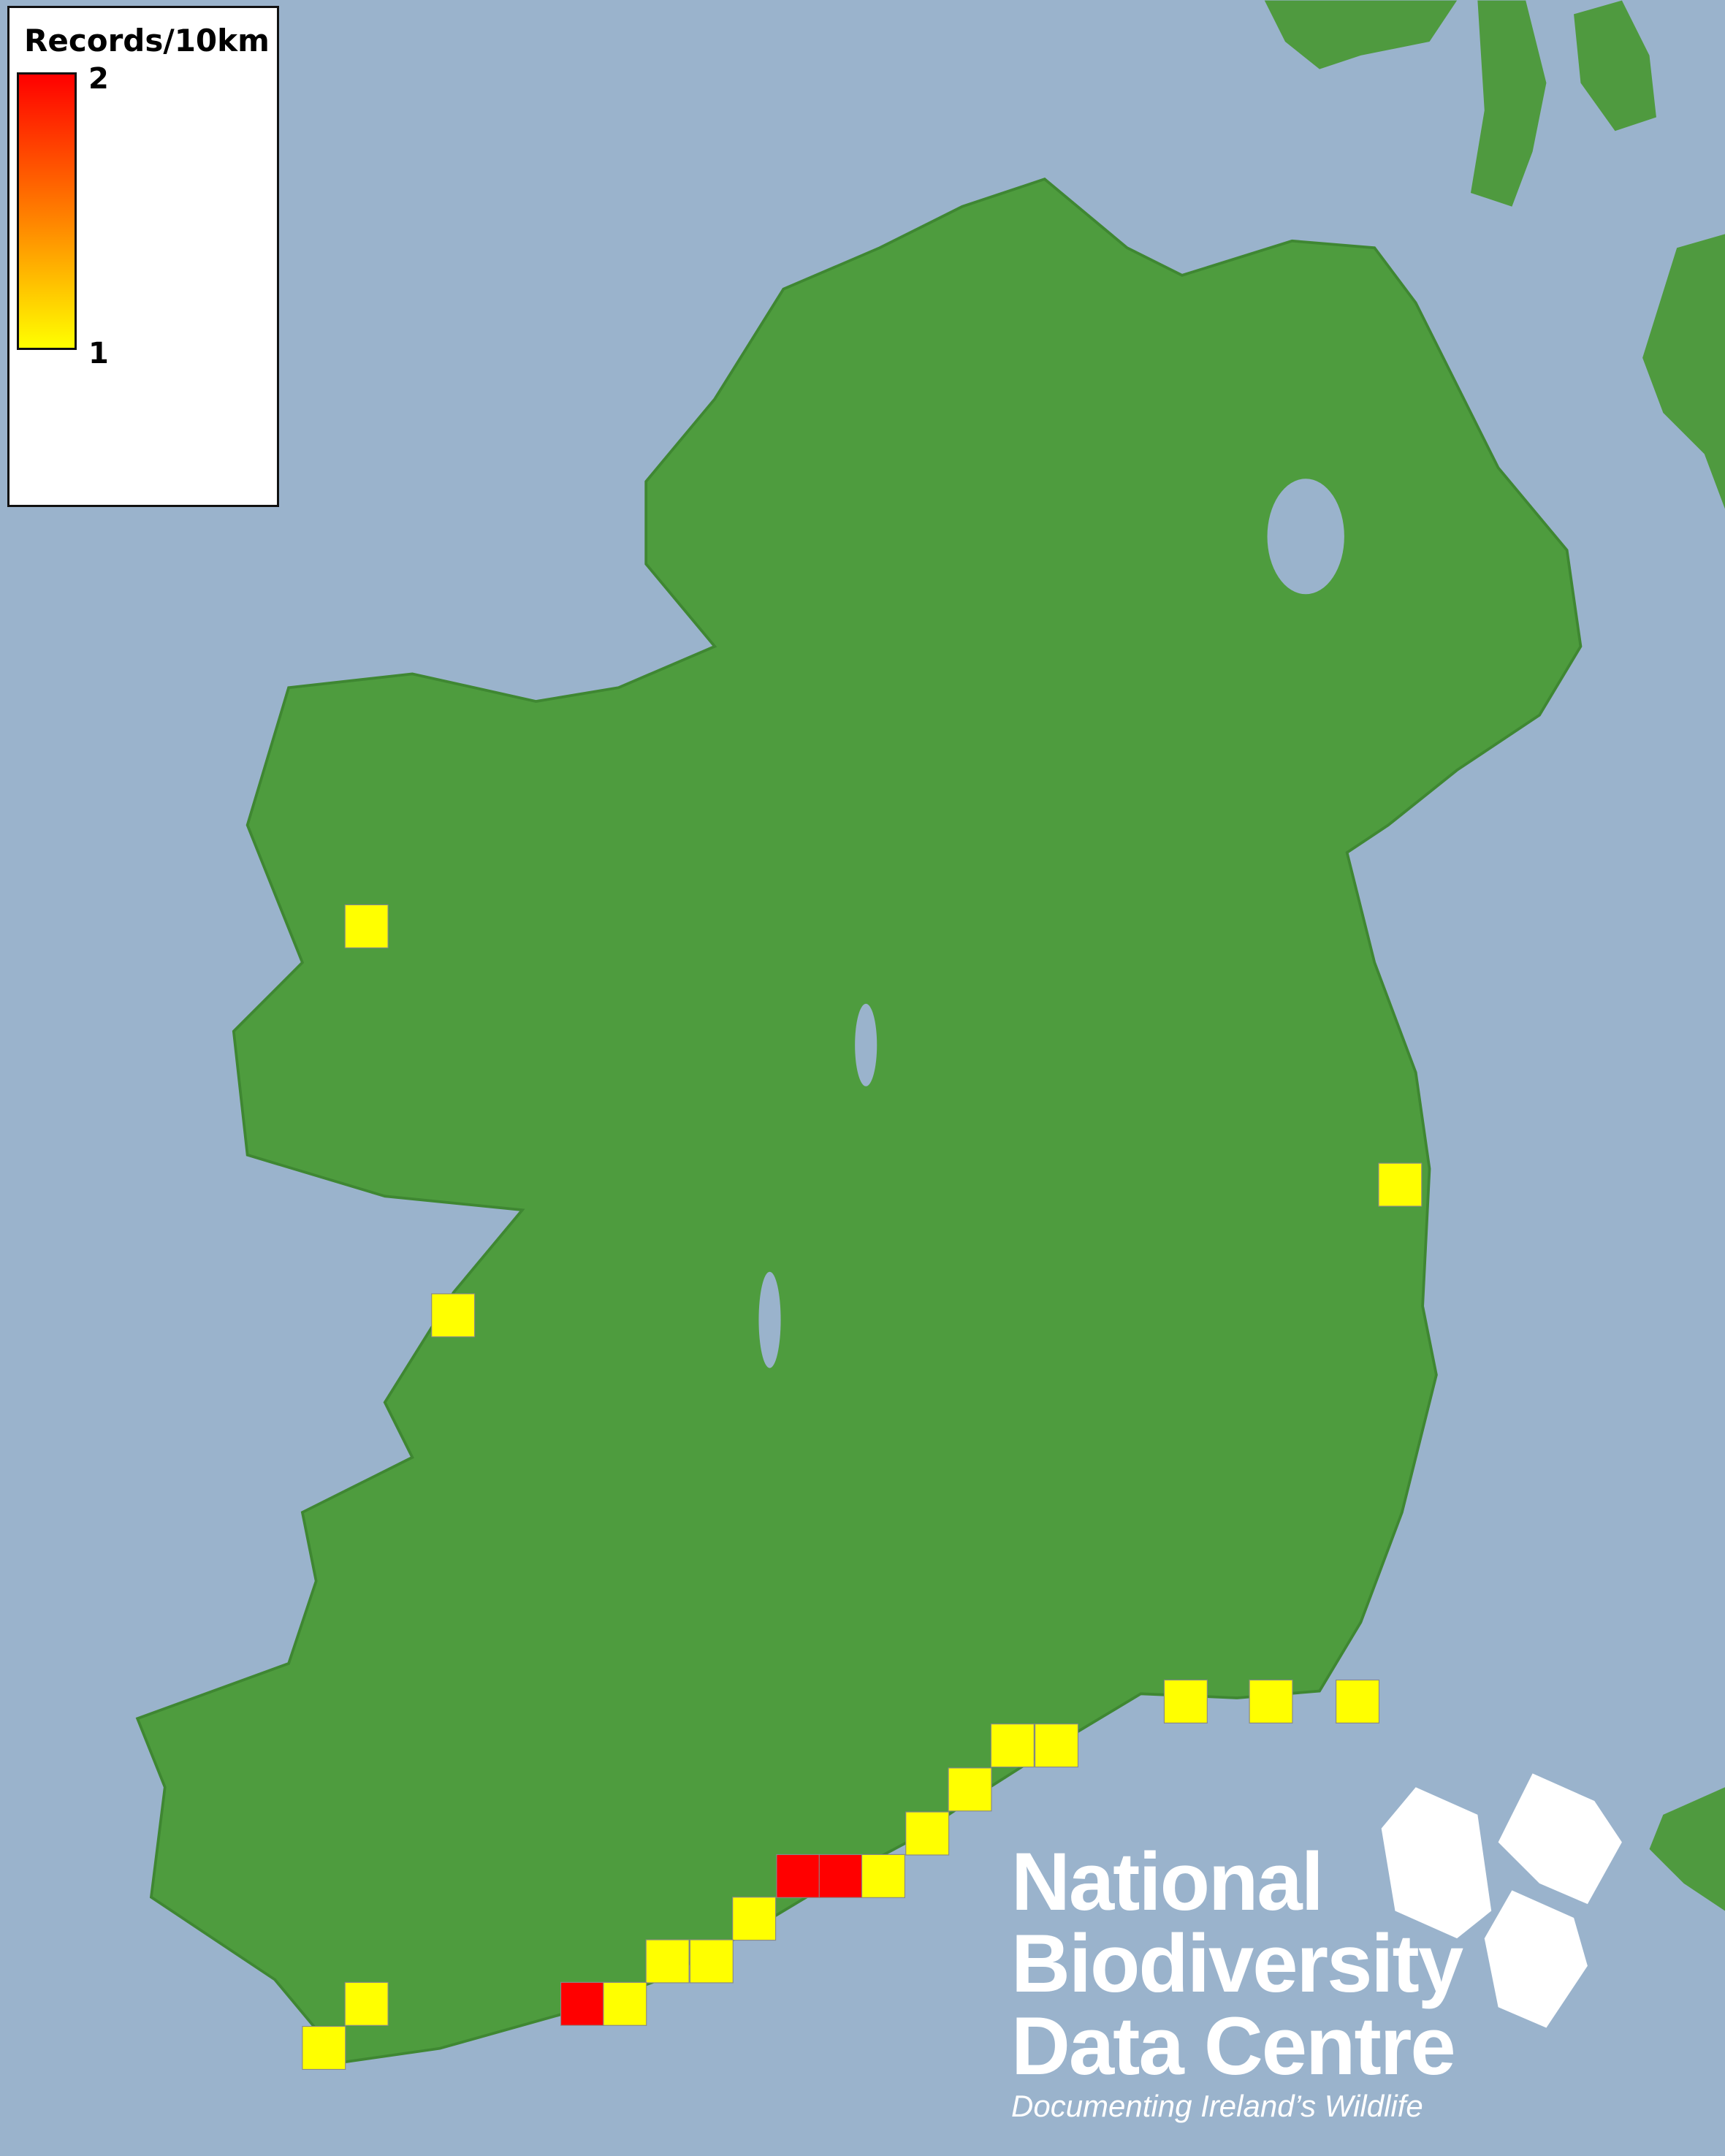  What do you see at coordinates (1437, 1863) in the screenshot?
I see `tree-icon` at bounding box center [1437, 1863].